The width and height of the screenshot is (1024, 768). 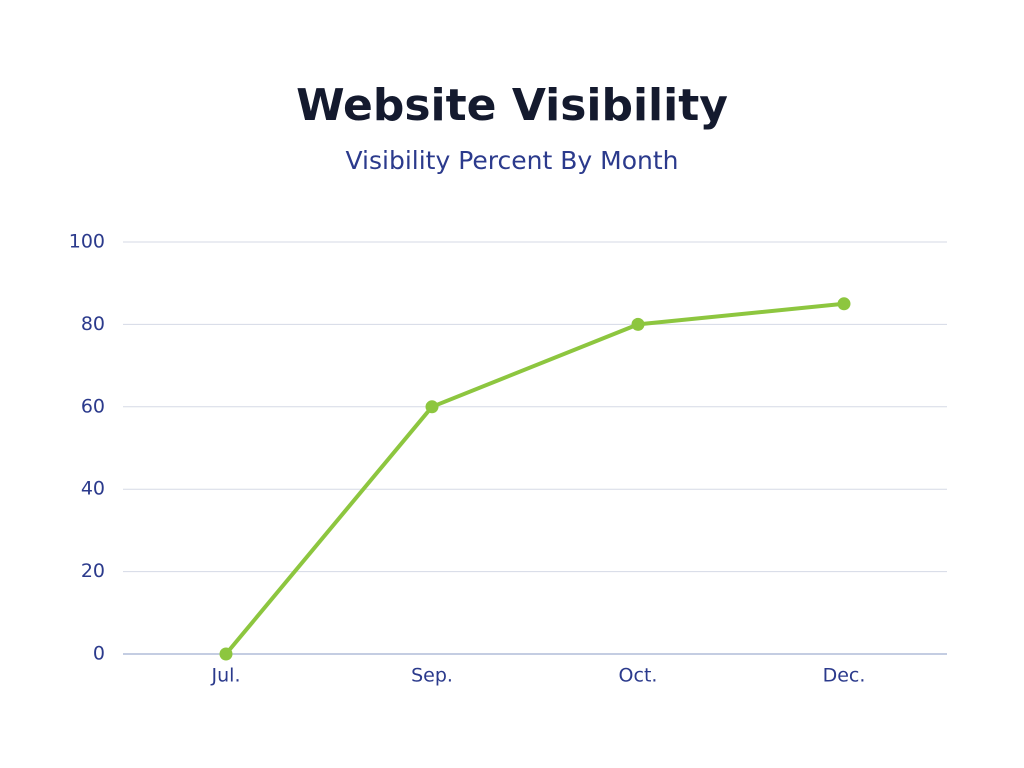 What do you see at coordinates (93, 571) in the screenshot?
I see `y-tick-label: 20` at bounding box center [93, 571].